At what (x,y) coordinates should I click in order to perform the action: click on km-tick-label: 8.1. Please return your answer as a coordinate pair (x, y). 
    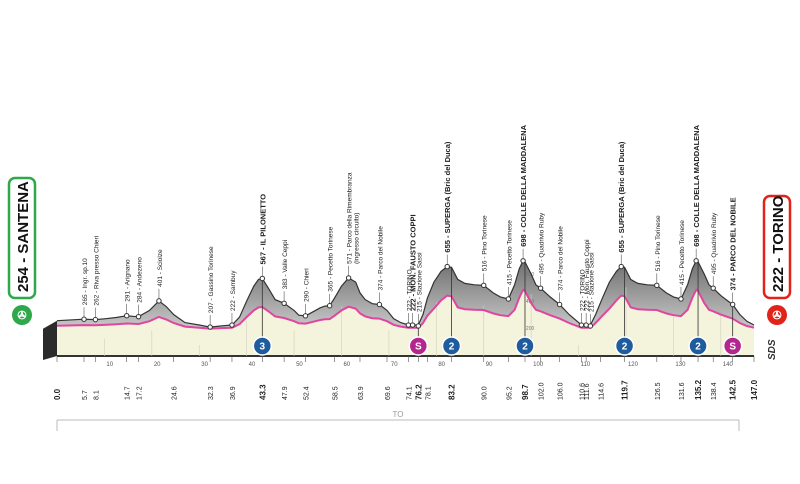
    Looking at the image, I should click on (96, 395).